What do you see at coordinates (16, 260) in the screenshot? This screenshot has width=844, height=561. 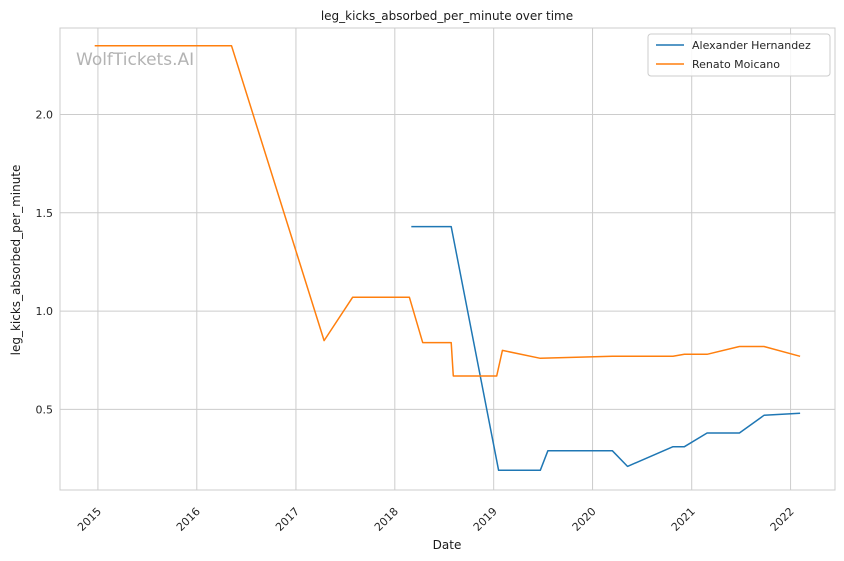 I see `y-axis-title: leg_kicks_absorbed_per_minute` at bounding box center [16, 260].